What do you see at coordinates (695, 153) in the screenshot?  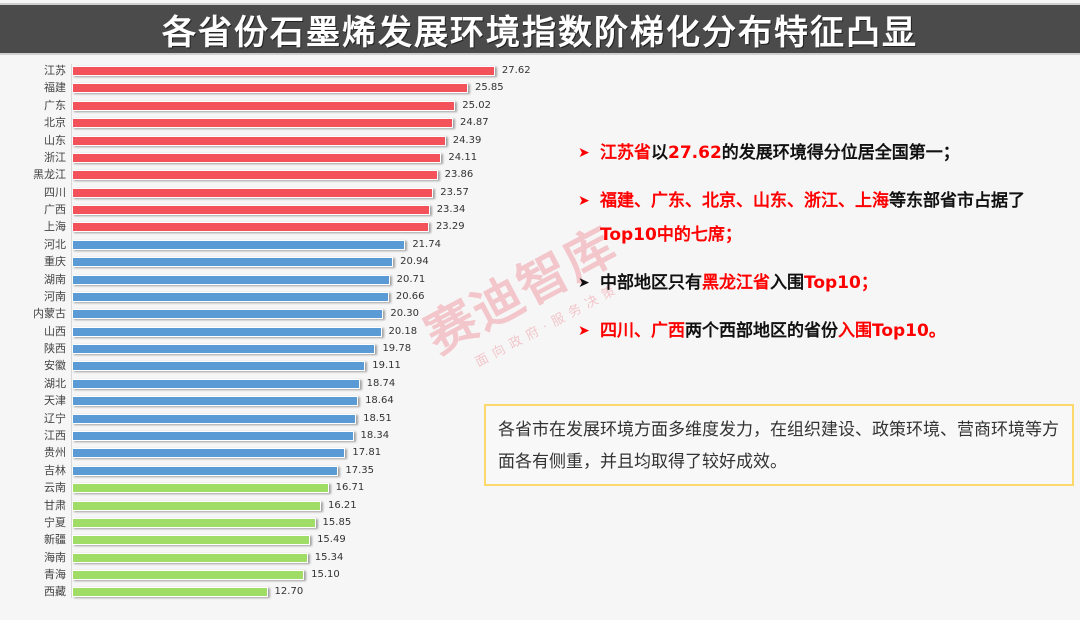 I see `finding-text-segment: 27.62` at bounding box center [695, 153].